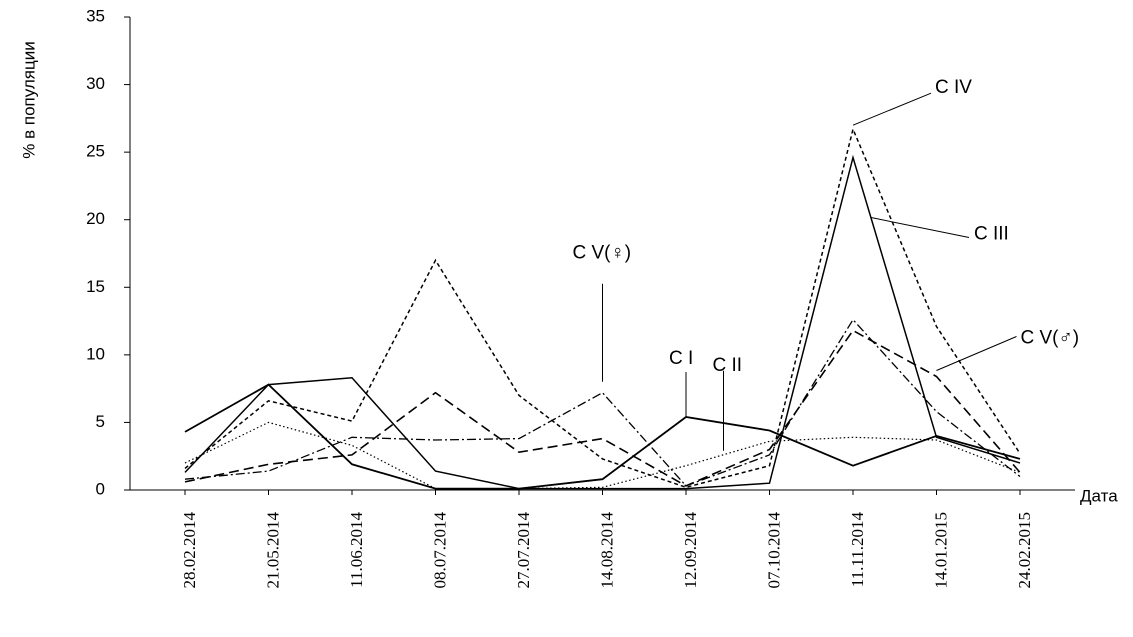 Image resolution: width=1133 pixels, height=637 pixels. What do you see at coordinates (356, 550) in the screenshot?
I see `x-tick-label: 11.06.2014` at bounding box center [356, 550].